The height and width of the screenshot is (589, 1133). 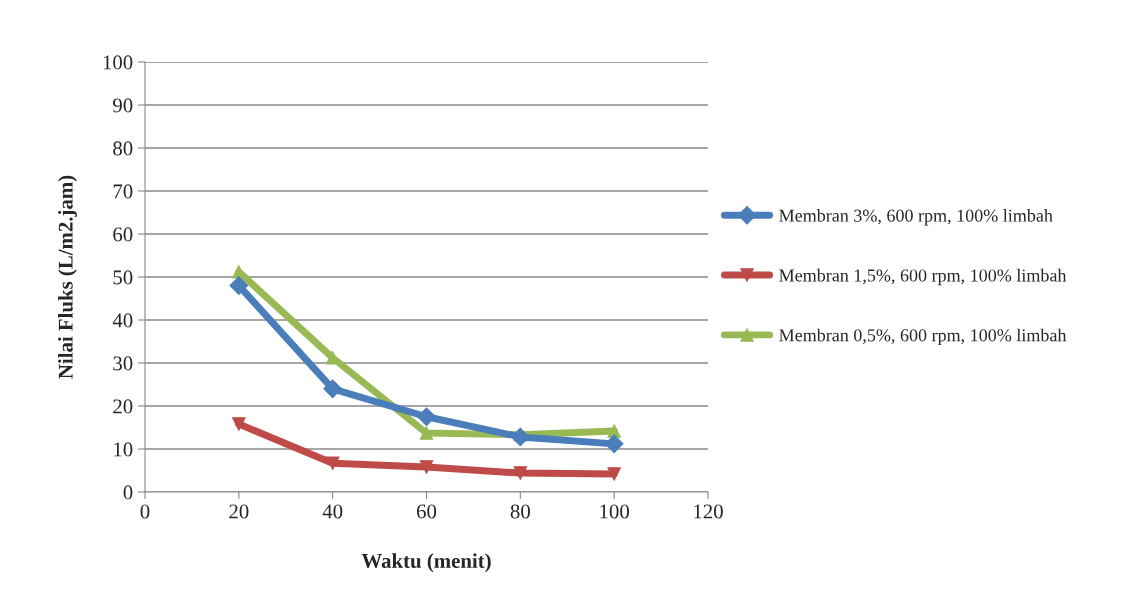 What do you see at coordinates (123, 277) in the screenshot?
I see `y-tick-label: 50` at bounding box center [123, 277].